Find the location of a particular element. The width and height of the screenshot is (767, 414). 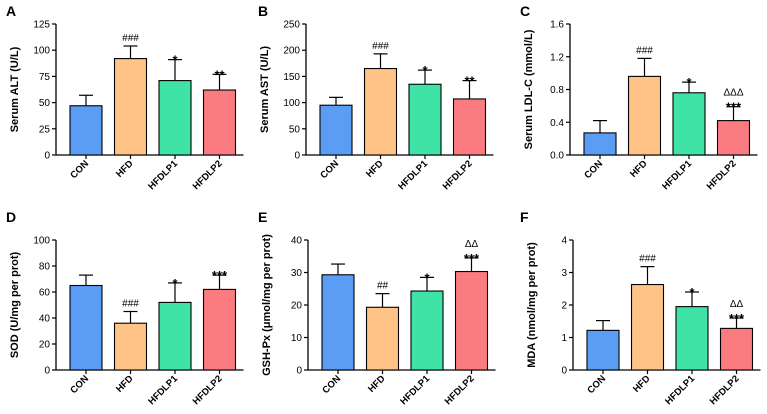

panel-label: D is located at coordinates (11, 217).